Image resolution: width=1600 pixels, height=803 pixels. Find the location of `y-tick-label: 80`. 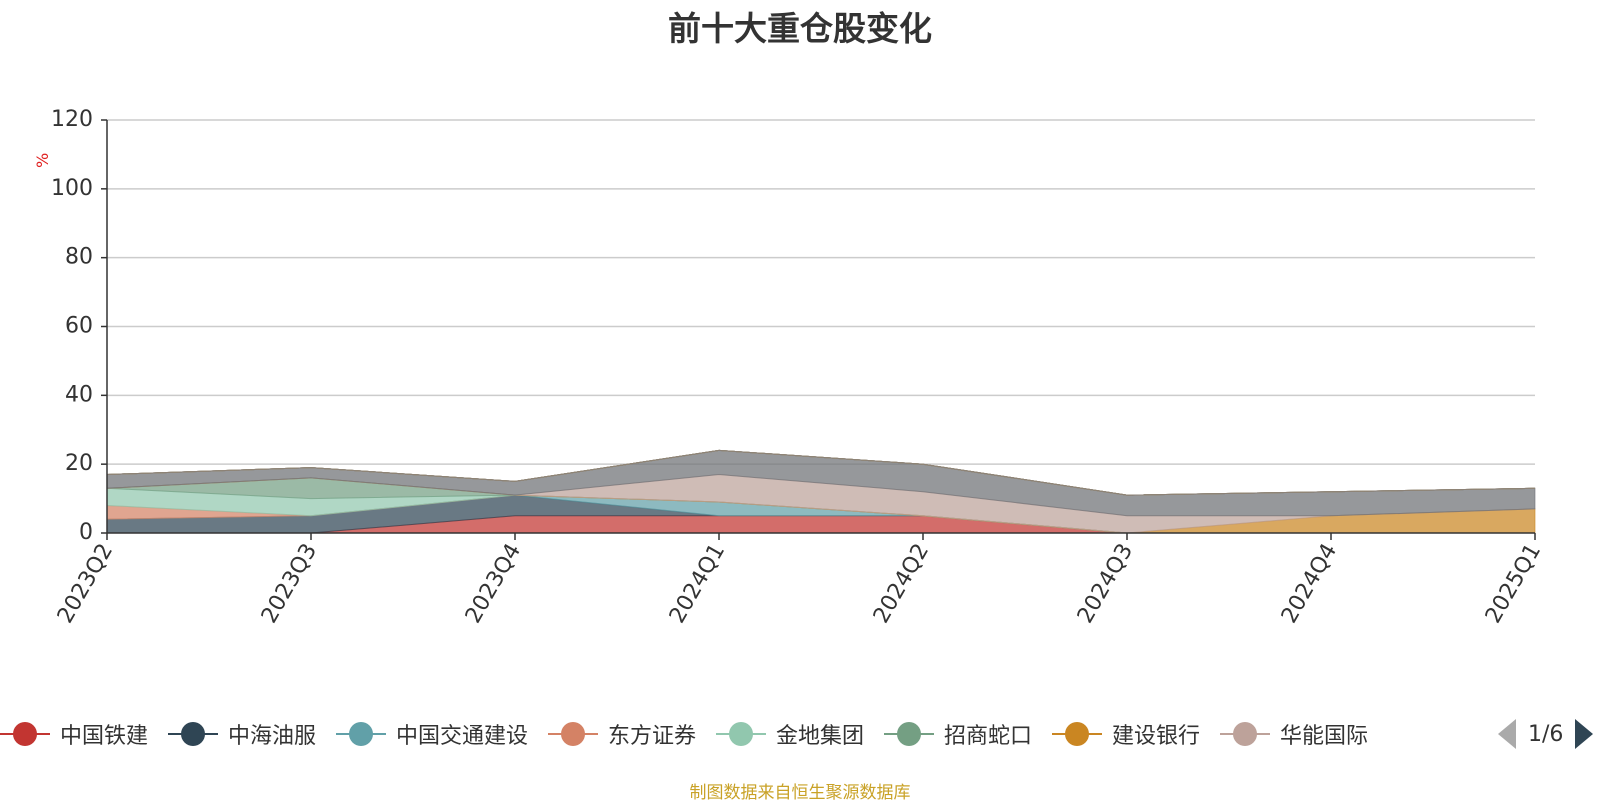

y-tick-label: 80 is located at coordinates (79, 257).